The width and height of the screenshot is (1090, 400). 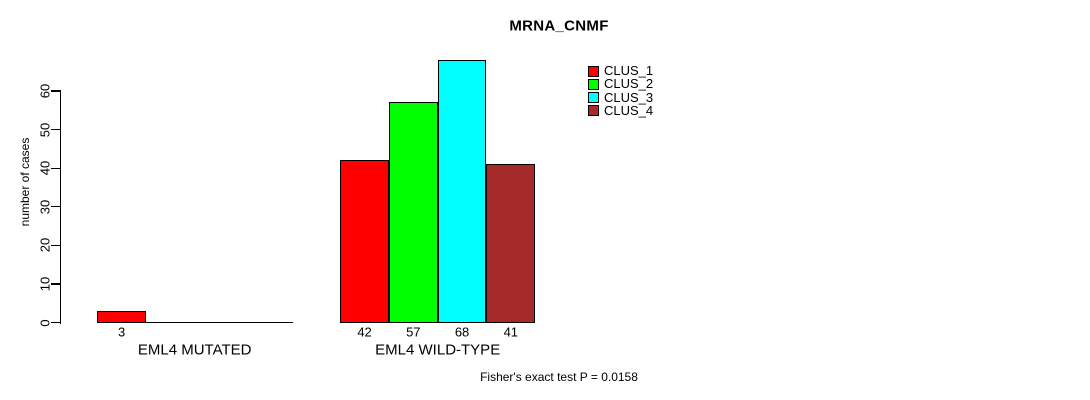 I want to click on legend: CLUS_1 CLUS_2 CLUS_3 CLUS_4, so click(x=633, y=92).